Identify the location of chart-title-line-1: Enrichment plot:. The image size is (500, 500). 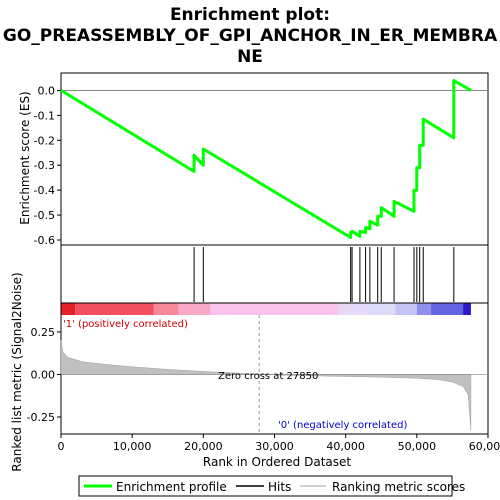
(250, 15).